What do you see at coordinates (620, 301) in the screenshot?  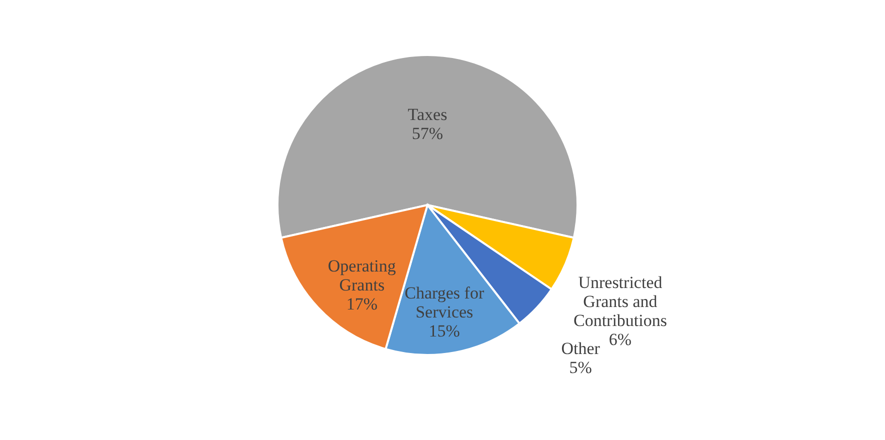 I see `slice-label: Unrestricted Grants and Contributions` at bounding box center [620, 301].